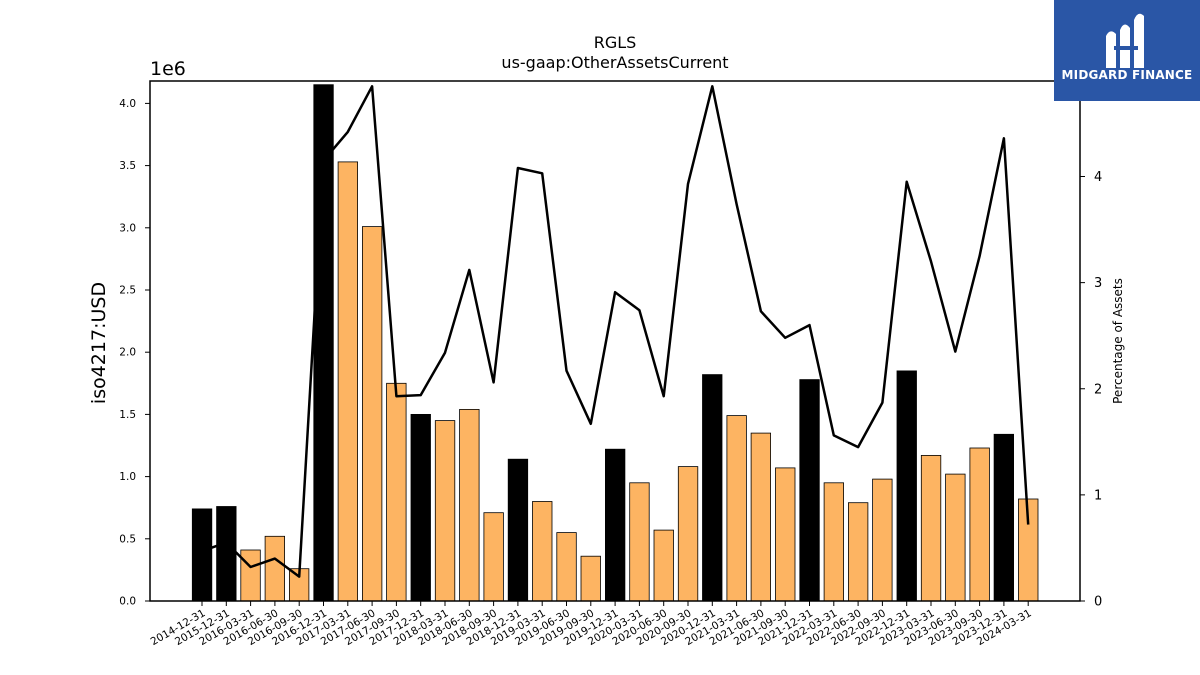 The image size is (1200, 675). Describe the element at coordinates (127, 539) in the screenshot. I see `y-tick-label: 0.5` at that location.